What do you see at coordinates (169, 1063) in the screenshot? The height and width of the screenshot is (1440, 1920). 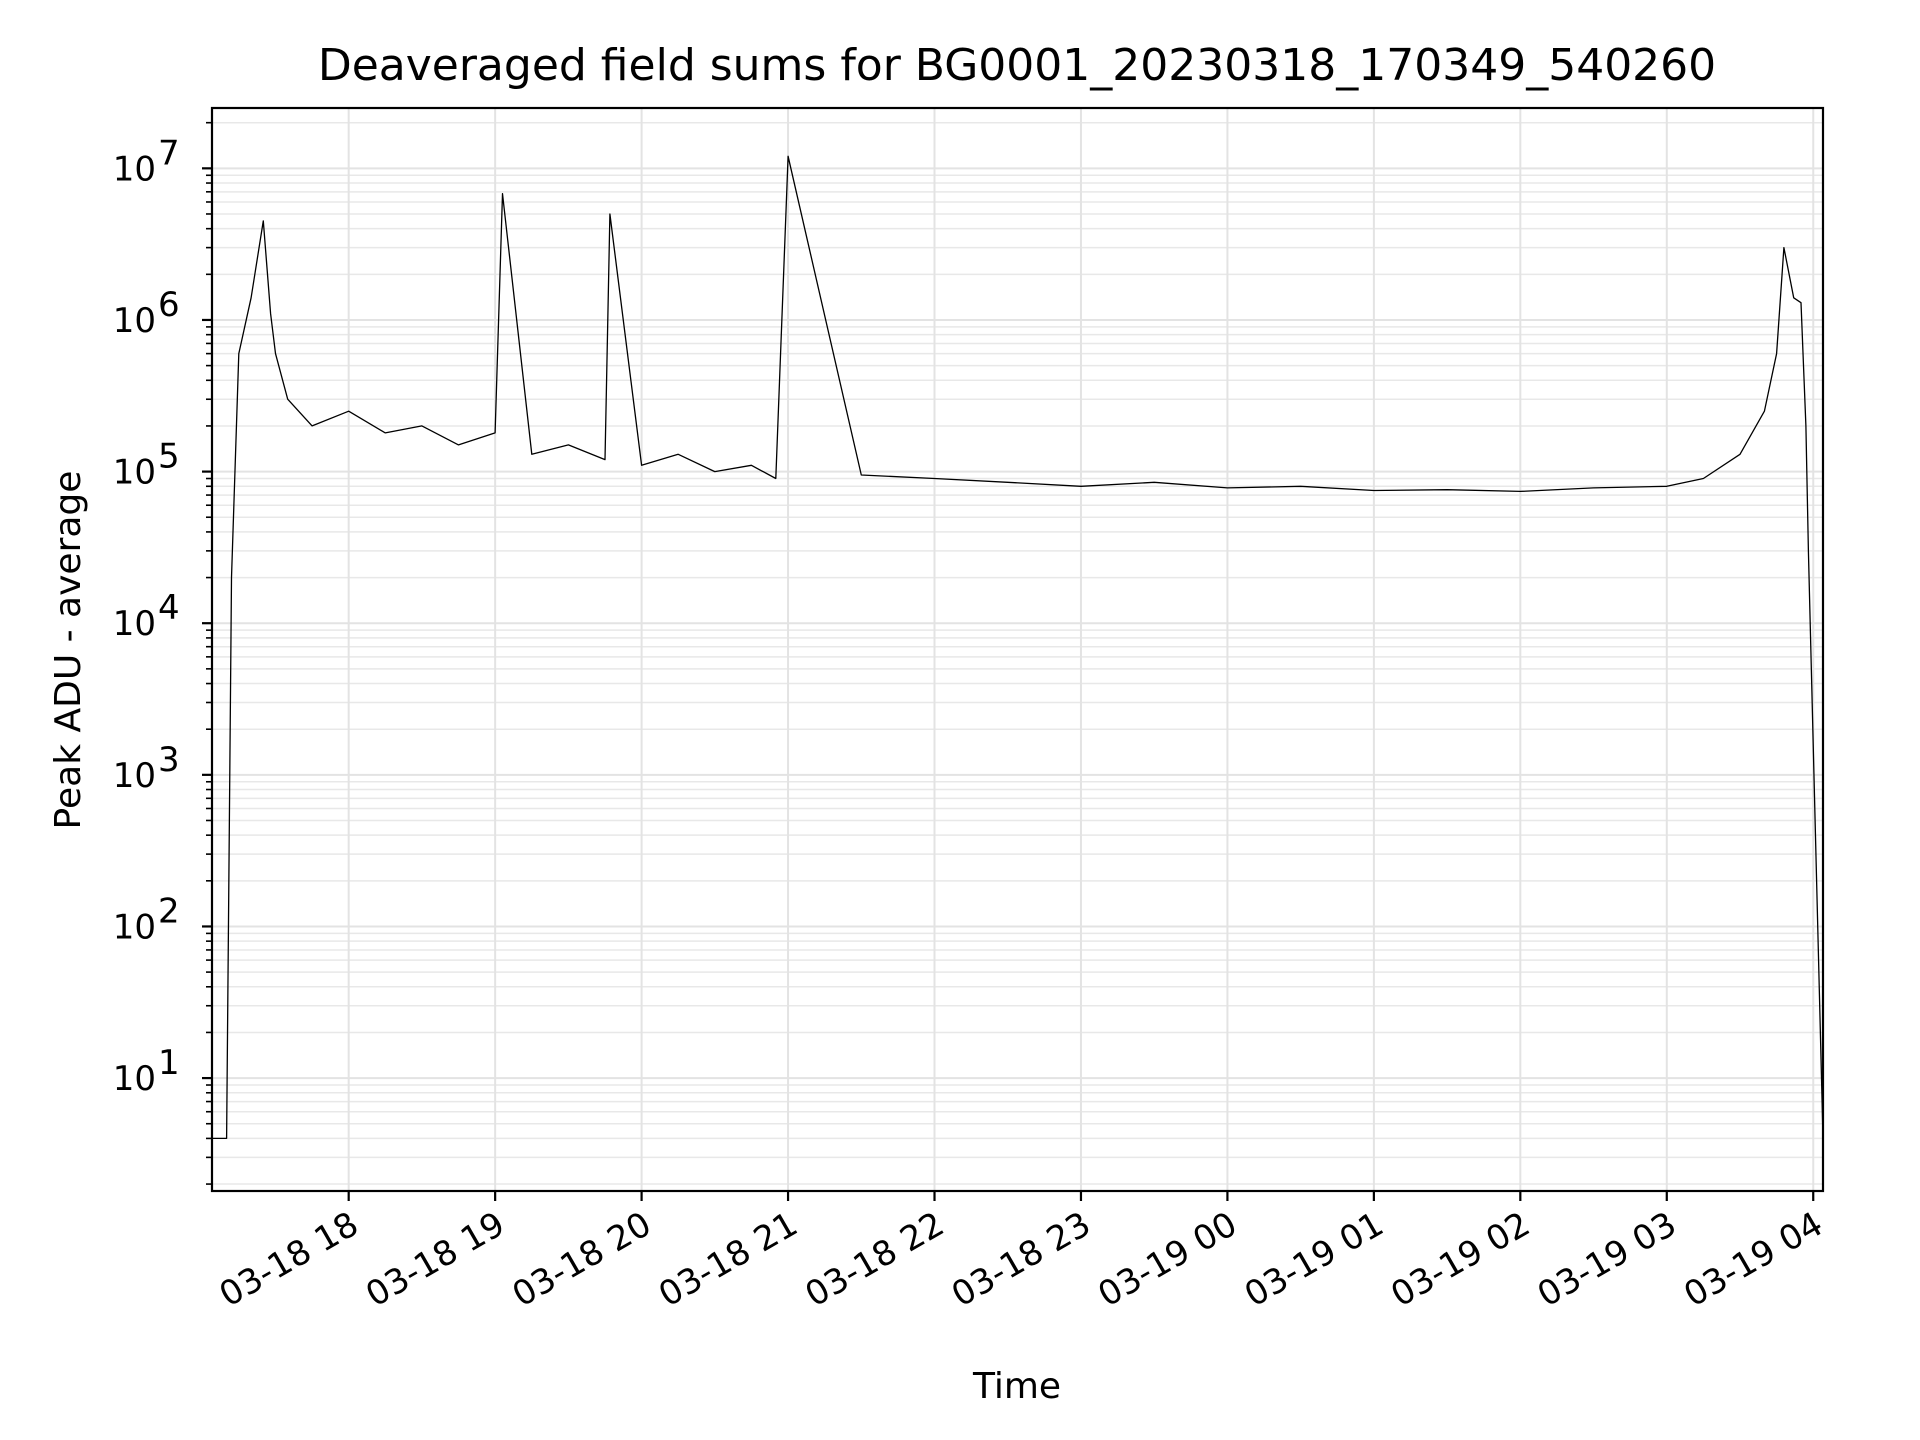 I see `y-tick-exponent: 1` at bounding box center [169, 1063].